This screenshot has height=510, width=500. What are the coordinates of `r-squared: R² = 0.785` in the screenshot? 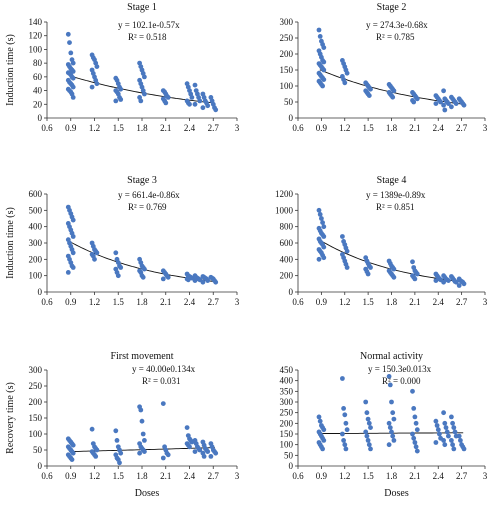 It's located at (395, 37).